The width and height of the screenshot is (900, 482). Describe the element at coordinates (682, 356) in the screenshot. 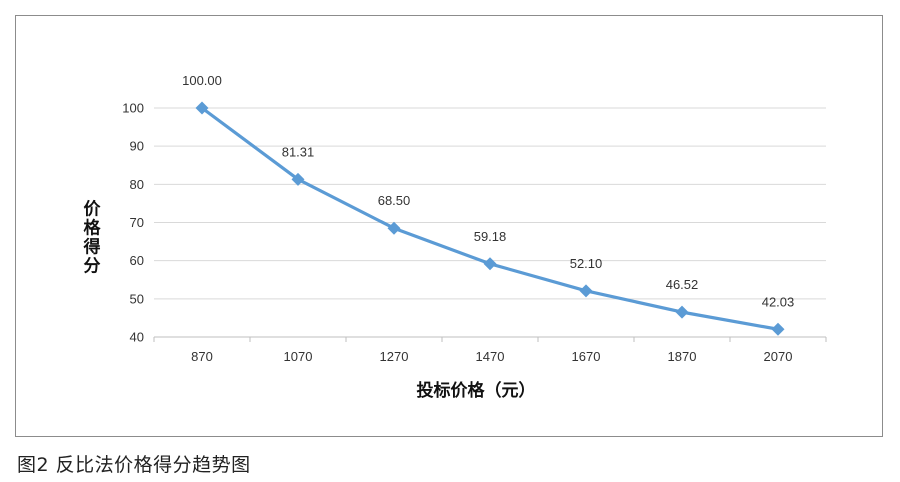

I see `x-tick-label: 1870` at that location.